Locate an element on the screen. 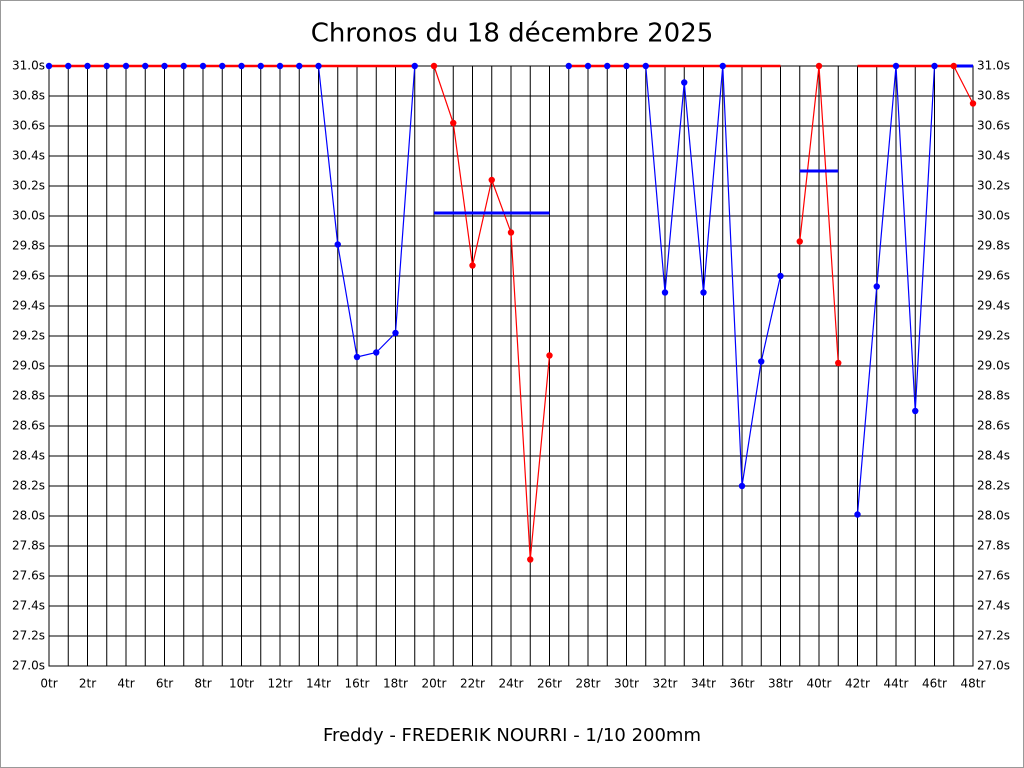 This screenshot has width=1024, height=768. y-tick-label-right: 30.8s is located at coordinates (993, 96).